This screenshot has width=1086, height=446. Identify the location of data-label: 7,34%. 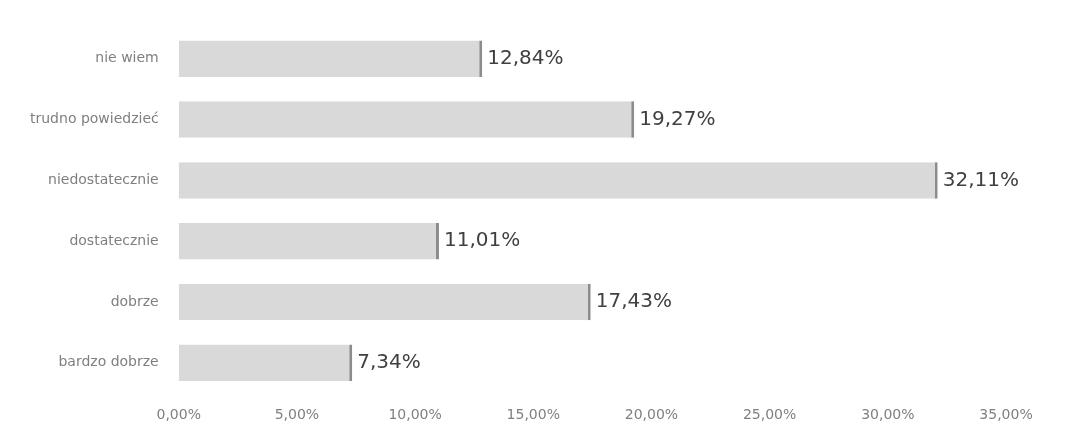
(389, 361).